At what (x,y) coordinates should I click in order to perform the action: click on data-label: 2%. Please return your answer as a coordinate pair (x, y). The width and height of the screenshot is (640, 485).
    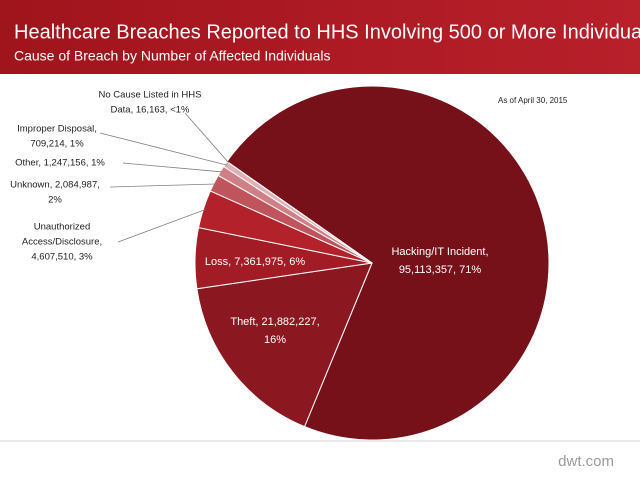
    Looking at the image, I should click on (55, 200).